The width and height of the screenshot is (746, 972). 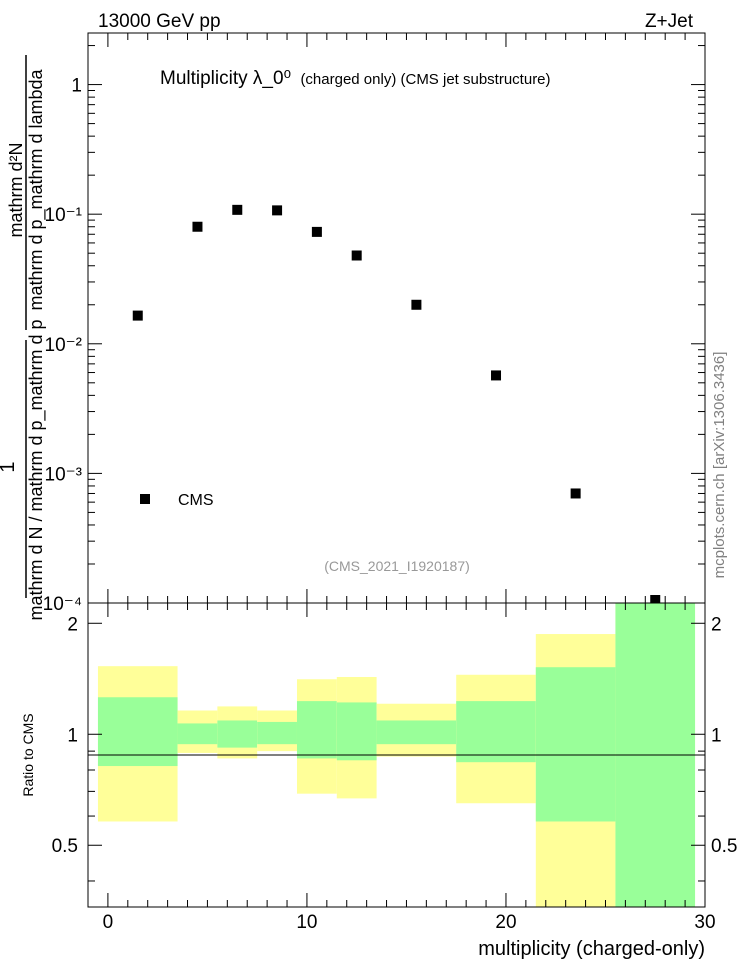 I want to click on analysis-label: (CMS_2021_I1920187), so click(x=397, y=566).